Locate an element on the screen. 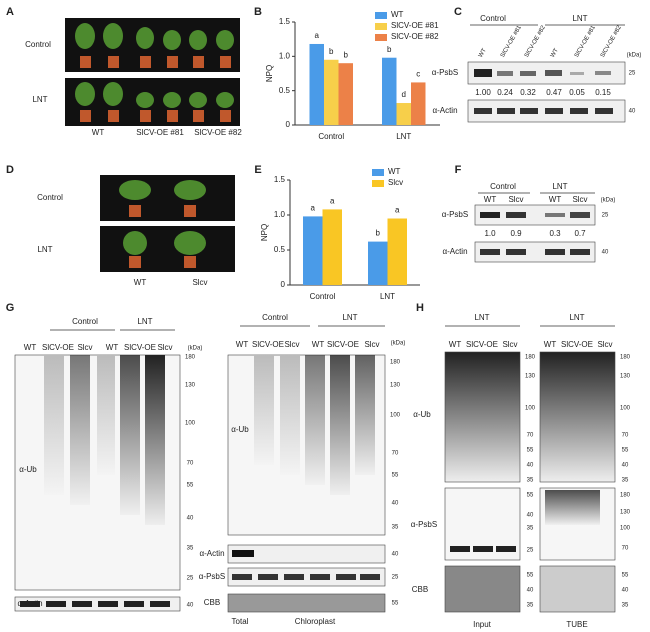  label: SlCV-OE #81 is located at coordinates (585, 41).